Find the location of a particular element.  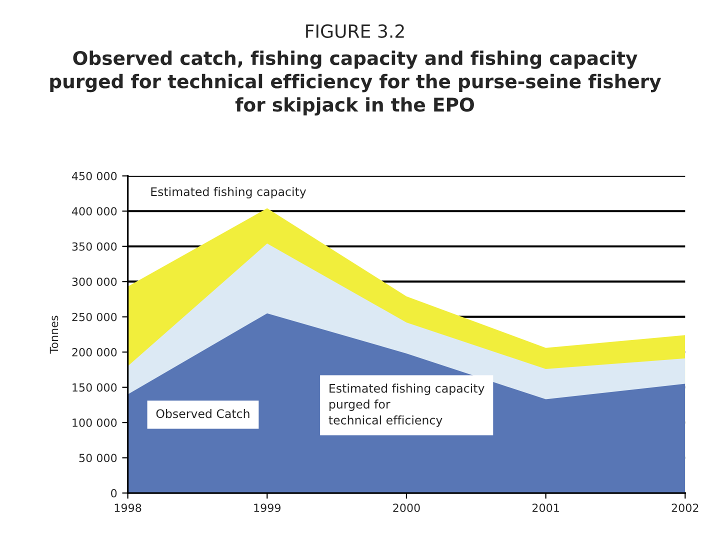

series-label: Estimated fishing capacity purged for technical efficiency is located at coordinates (406, 405).